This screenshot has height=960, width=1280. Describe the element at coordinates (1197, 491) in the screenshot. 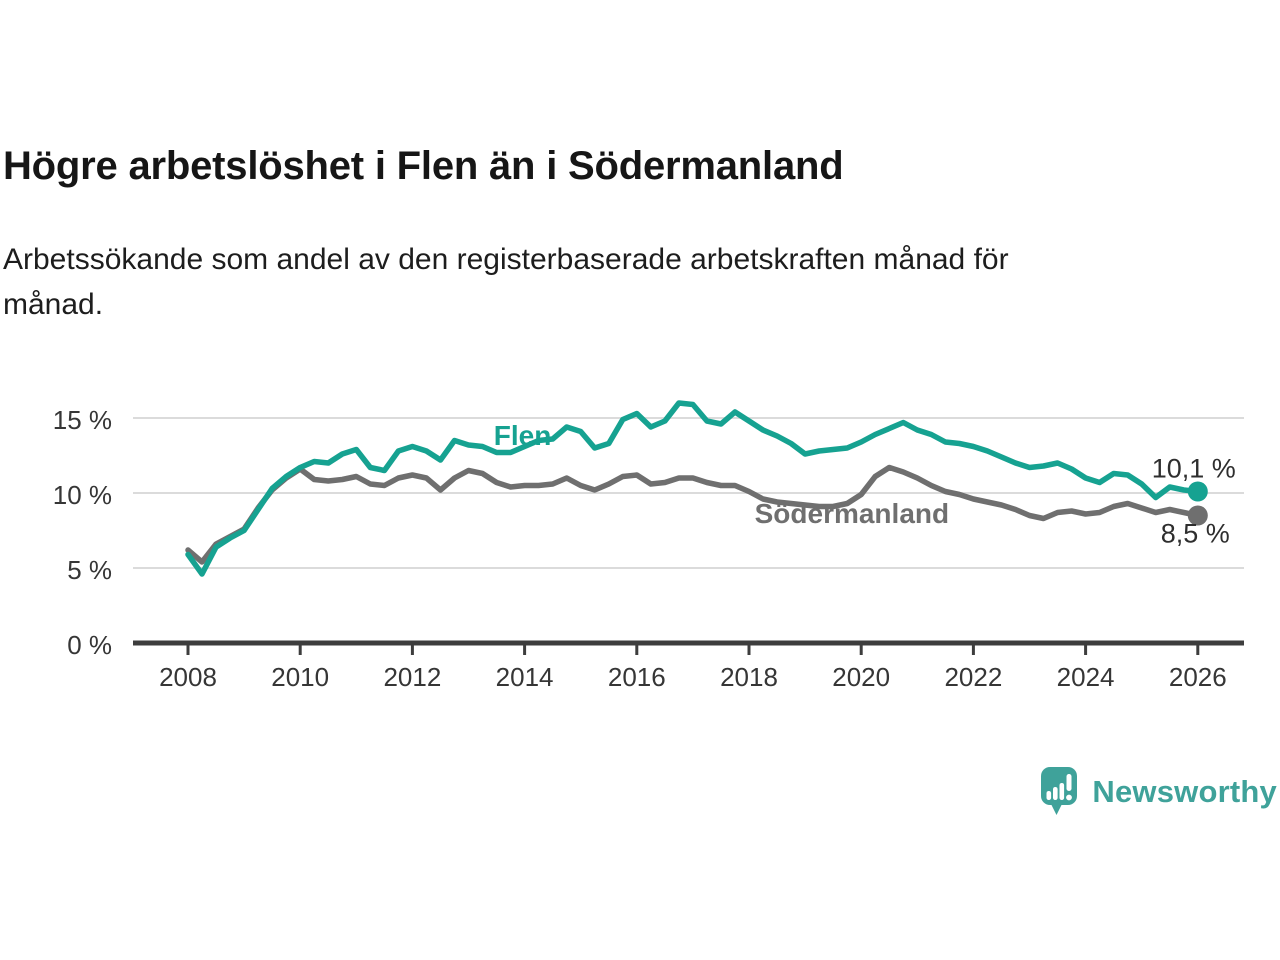

I see `series-end-dot-flen` at that location.